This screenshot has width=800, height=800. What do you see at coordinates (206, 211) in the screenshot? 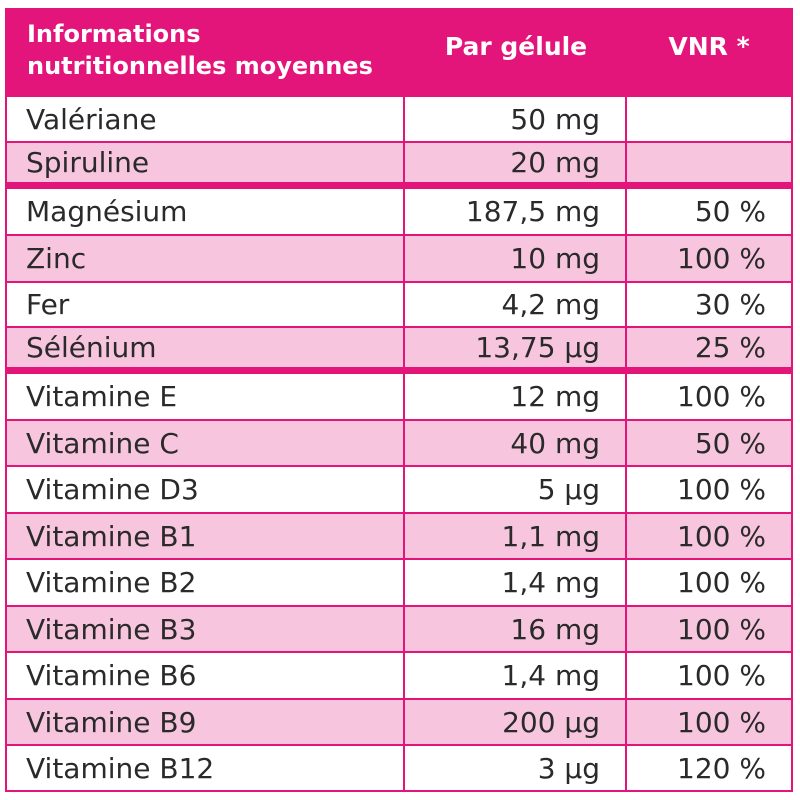
I see `nutrient-name: Magnésium` at bounding box center [206, 211].